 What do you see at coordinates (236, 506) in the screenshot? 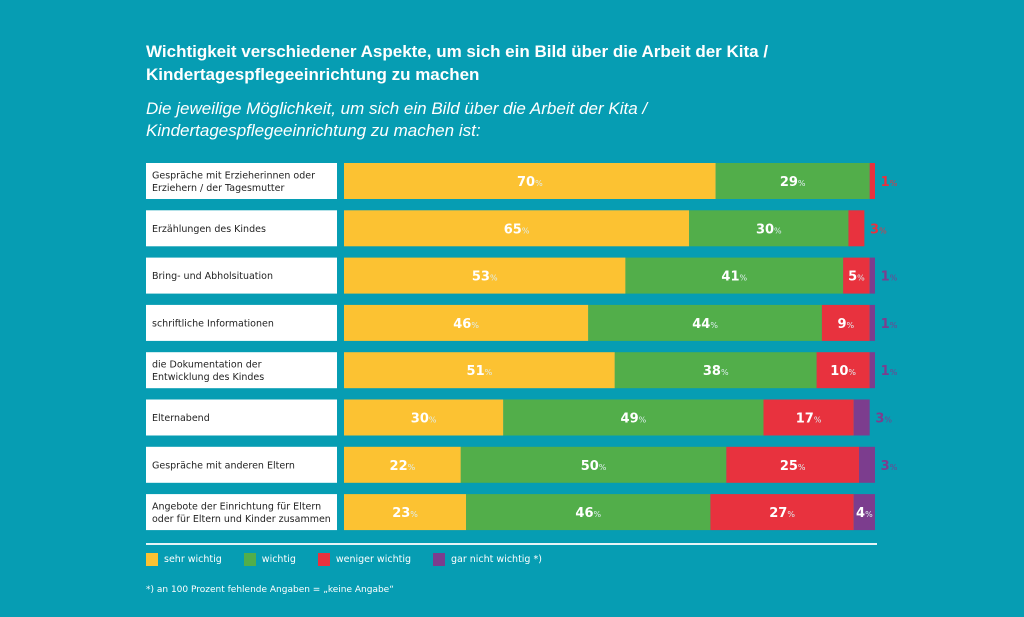
I see `category-label: Angebote der Einrichtung für Eltern` at bounding box center [236, 506].